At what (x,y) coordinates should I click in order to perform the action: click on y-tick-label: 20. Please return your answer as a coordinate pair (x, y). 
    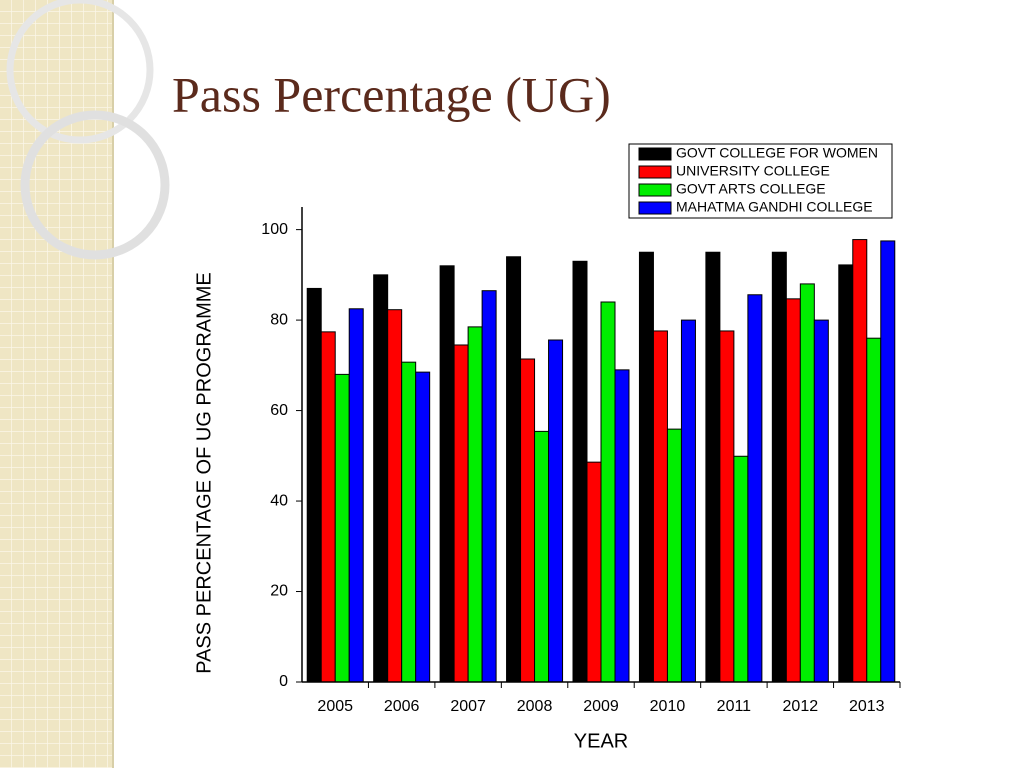
    Looking at the image, I should click on (279, 591).